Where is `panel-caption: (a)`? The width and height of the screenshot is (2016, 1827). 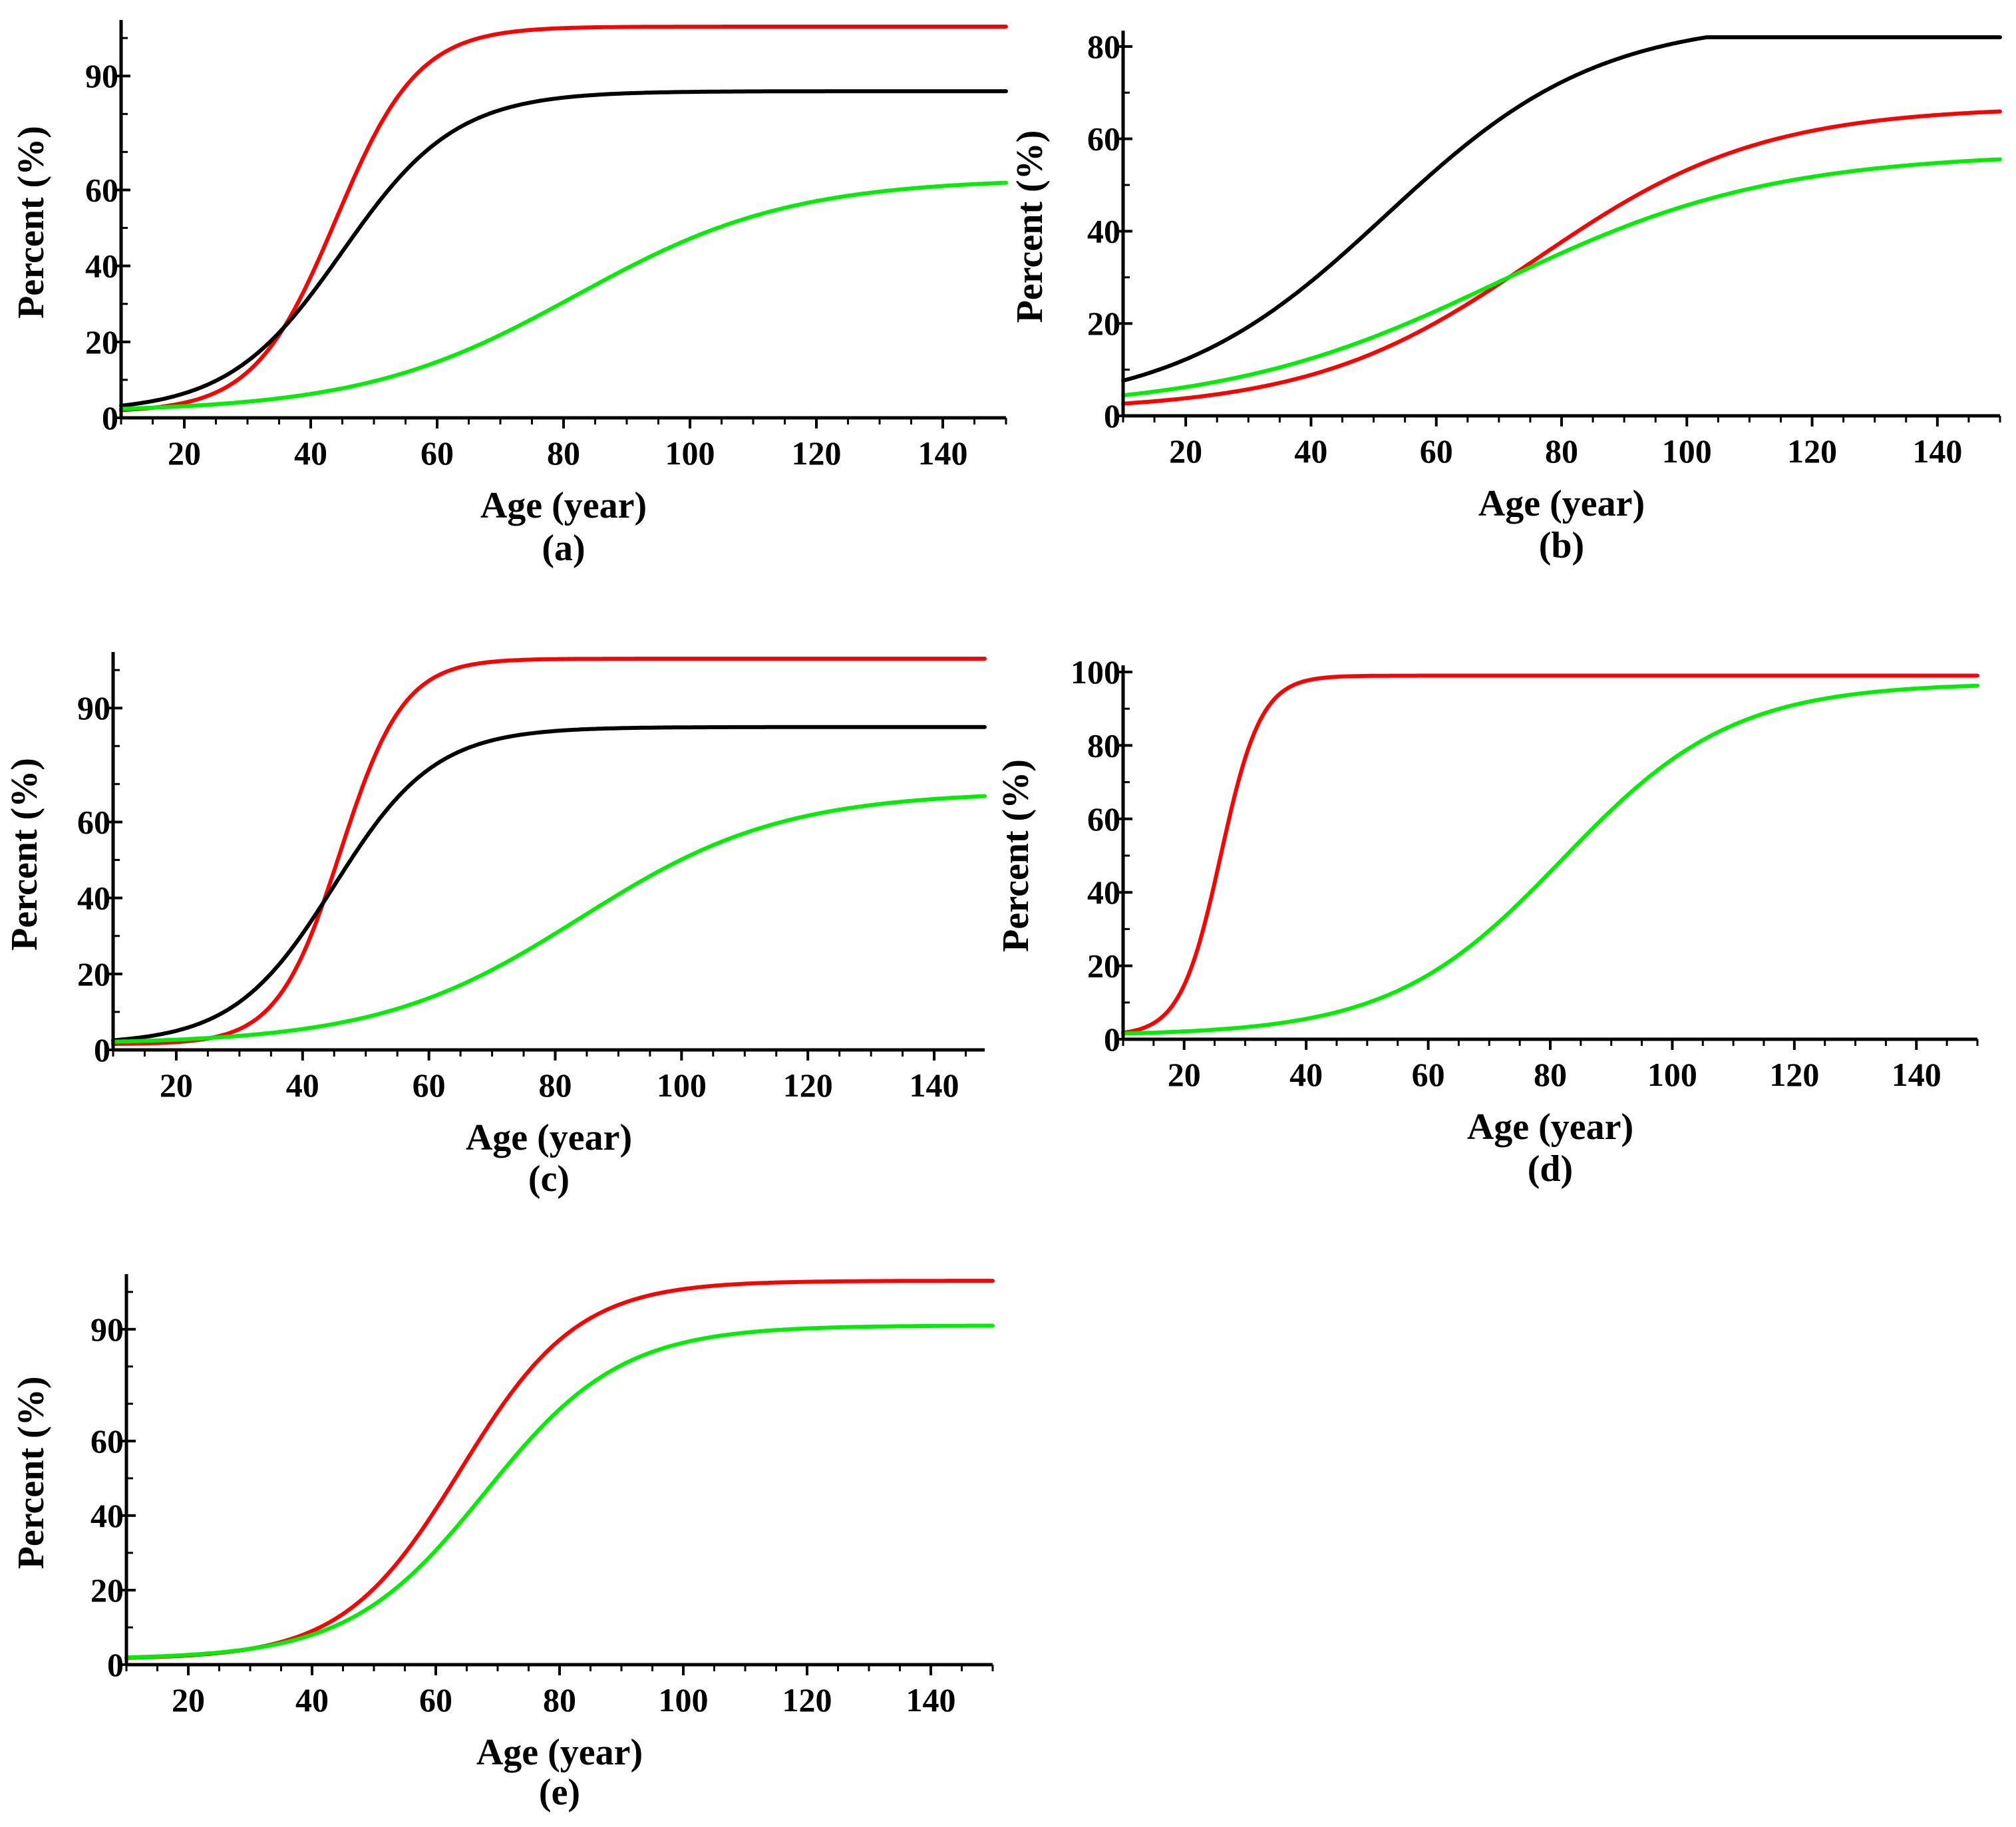 panel-caption: (a) is located at coordinates (563, 548).